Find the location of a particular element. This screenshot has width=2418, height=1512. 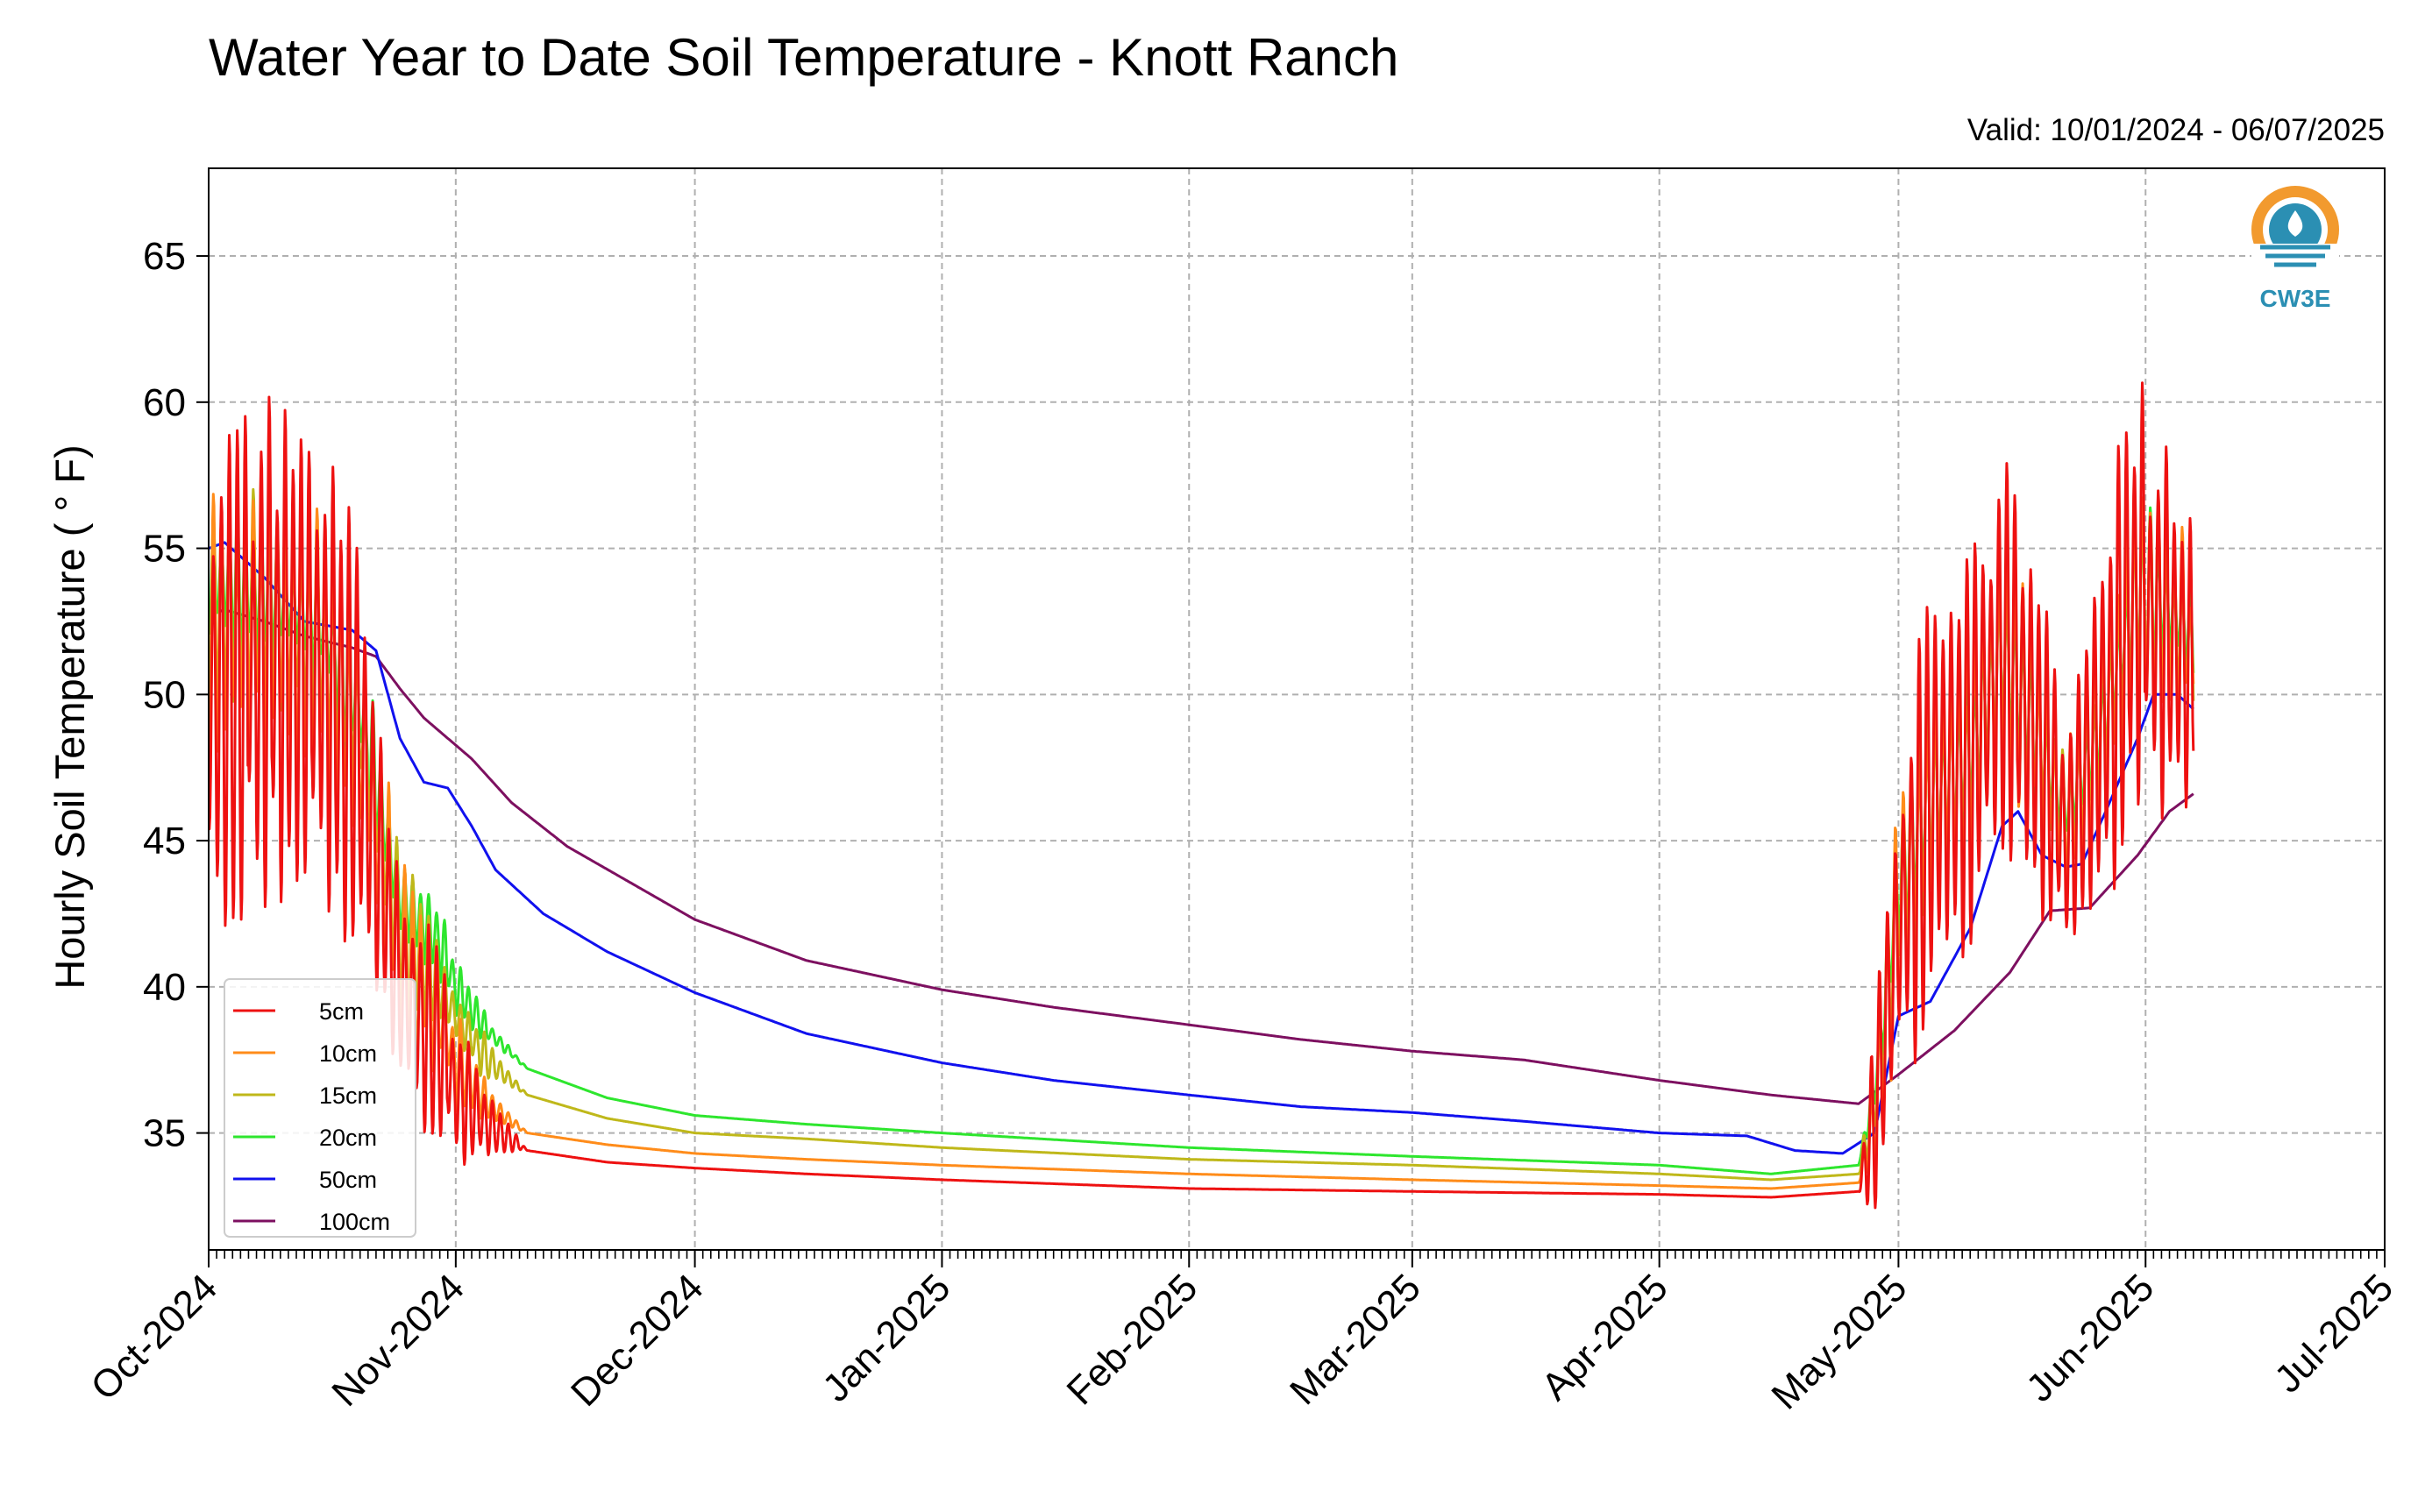

y-tick-label: 40 is located at coordinates (164, 987).